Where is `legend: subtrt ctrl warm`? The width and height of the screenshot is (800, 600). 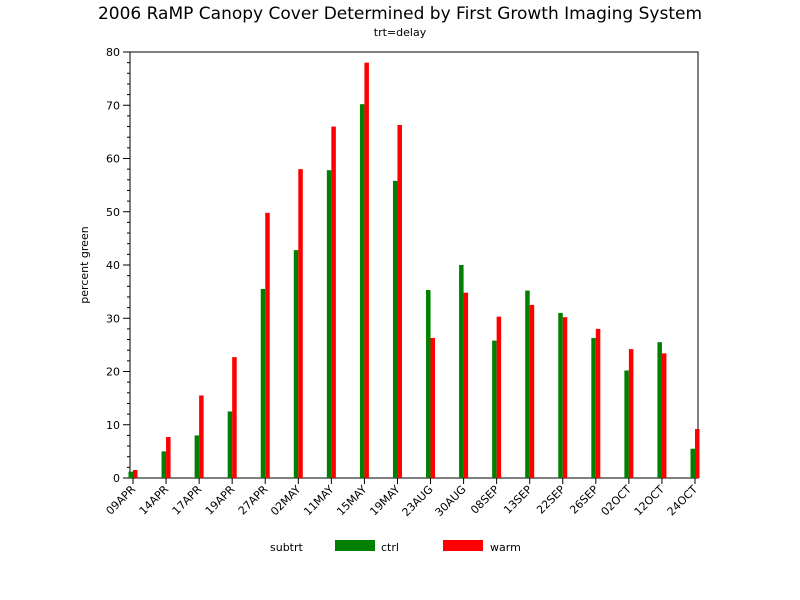 legend: subtrt ctrl warm is located at coordinates (395, 547).